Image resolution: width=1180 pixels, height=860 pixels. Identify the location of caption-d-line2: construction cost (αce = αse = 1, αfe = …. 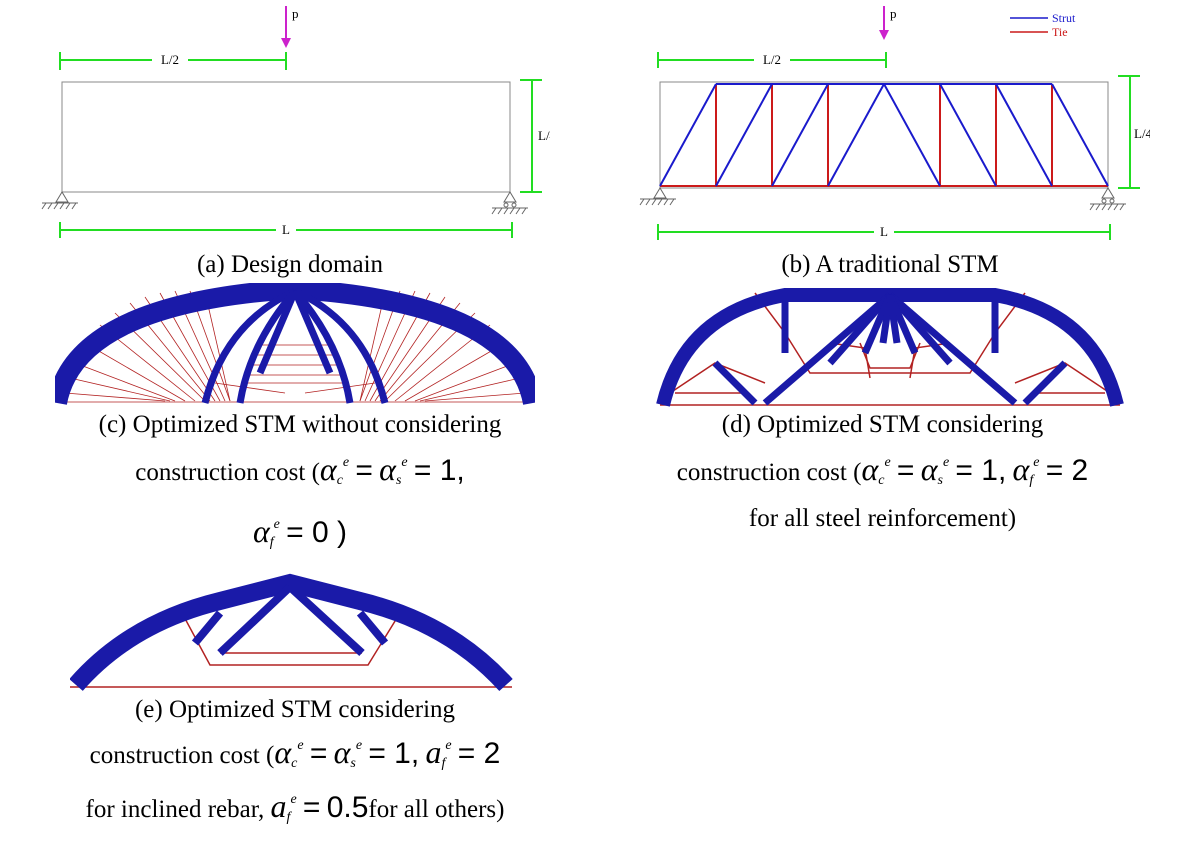
(882, 469).